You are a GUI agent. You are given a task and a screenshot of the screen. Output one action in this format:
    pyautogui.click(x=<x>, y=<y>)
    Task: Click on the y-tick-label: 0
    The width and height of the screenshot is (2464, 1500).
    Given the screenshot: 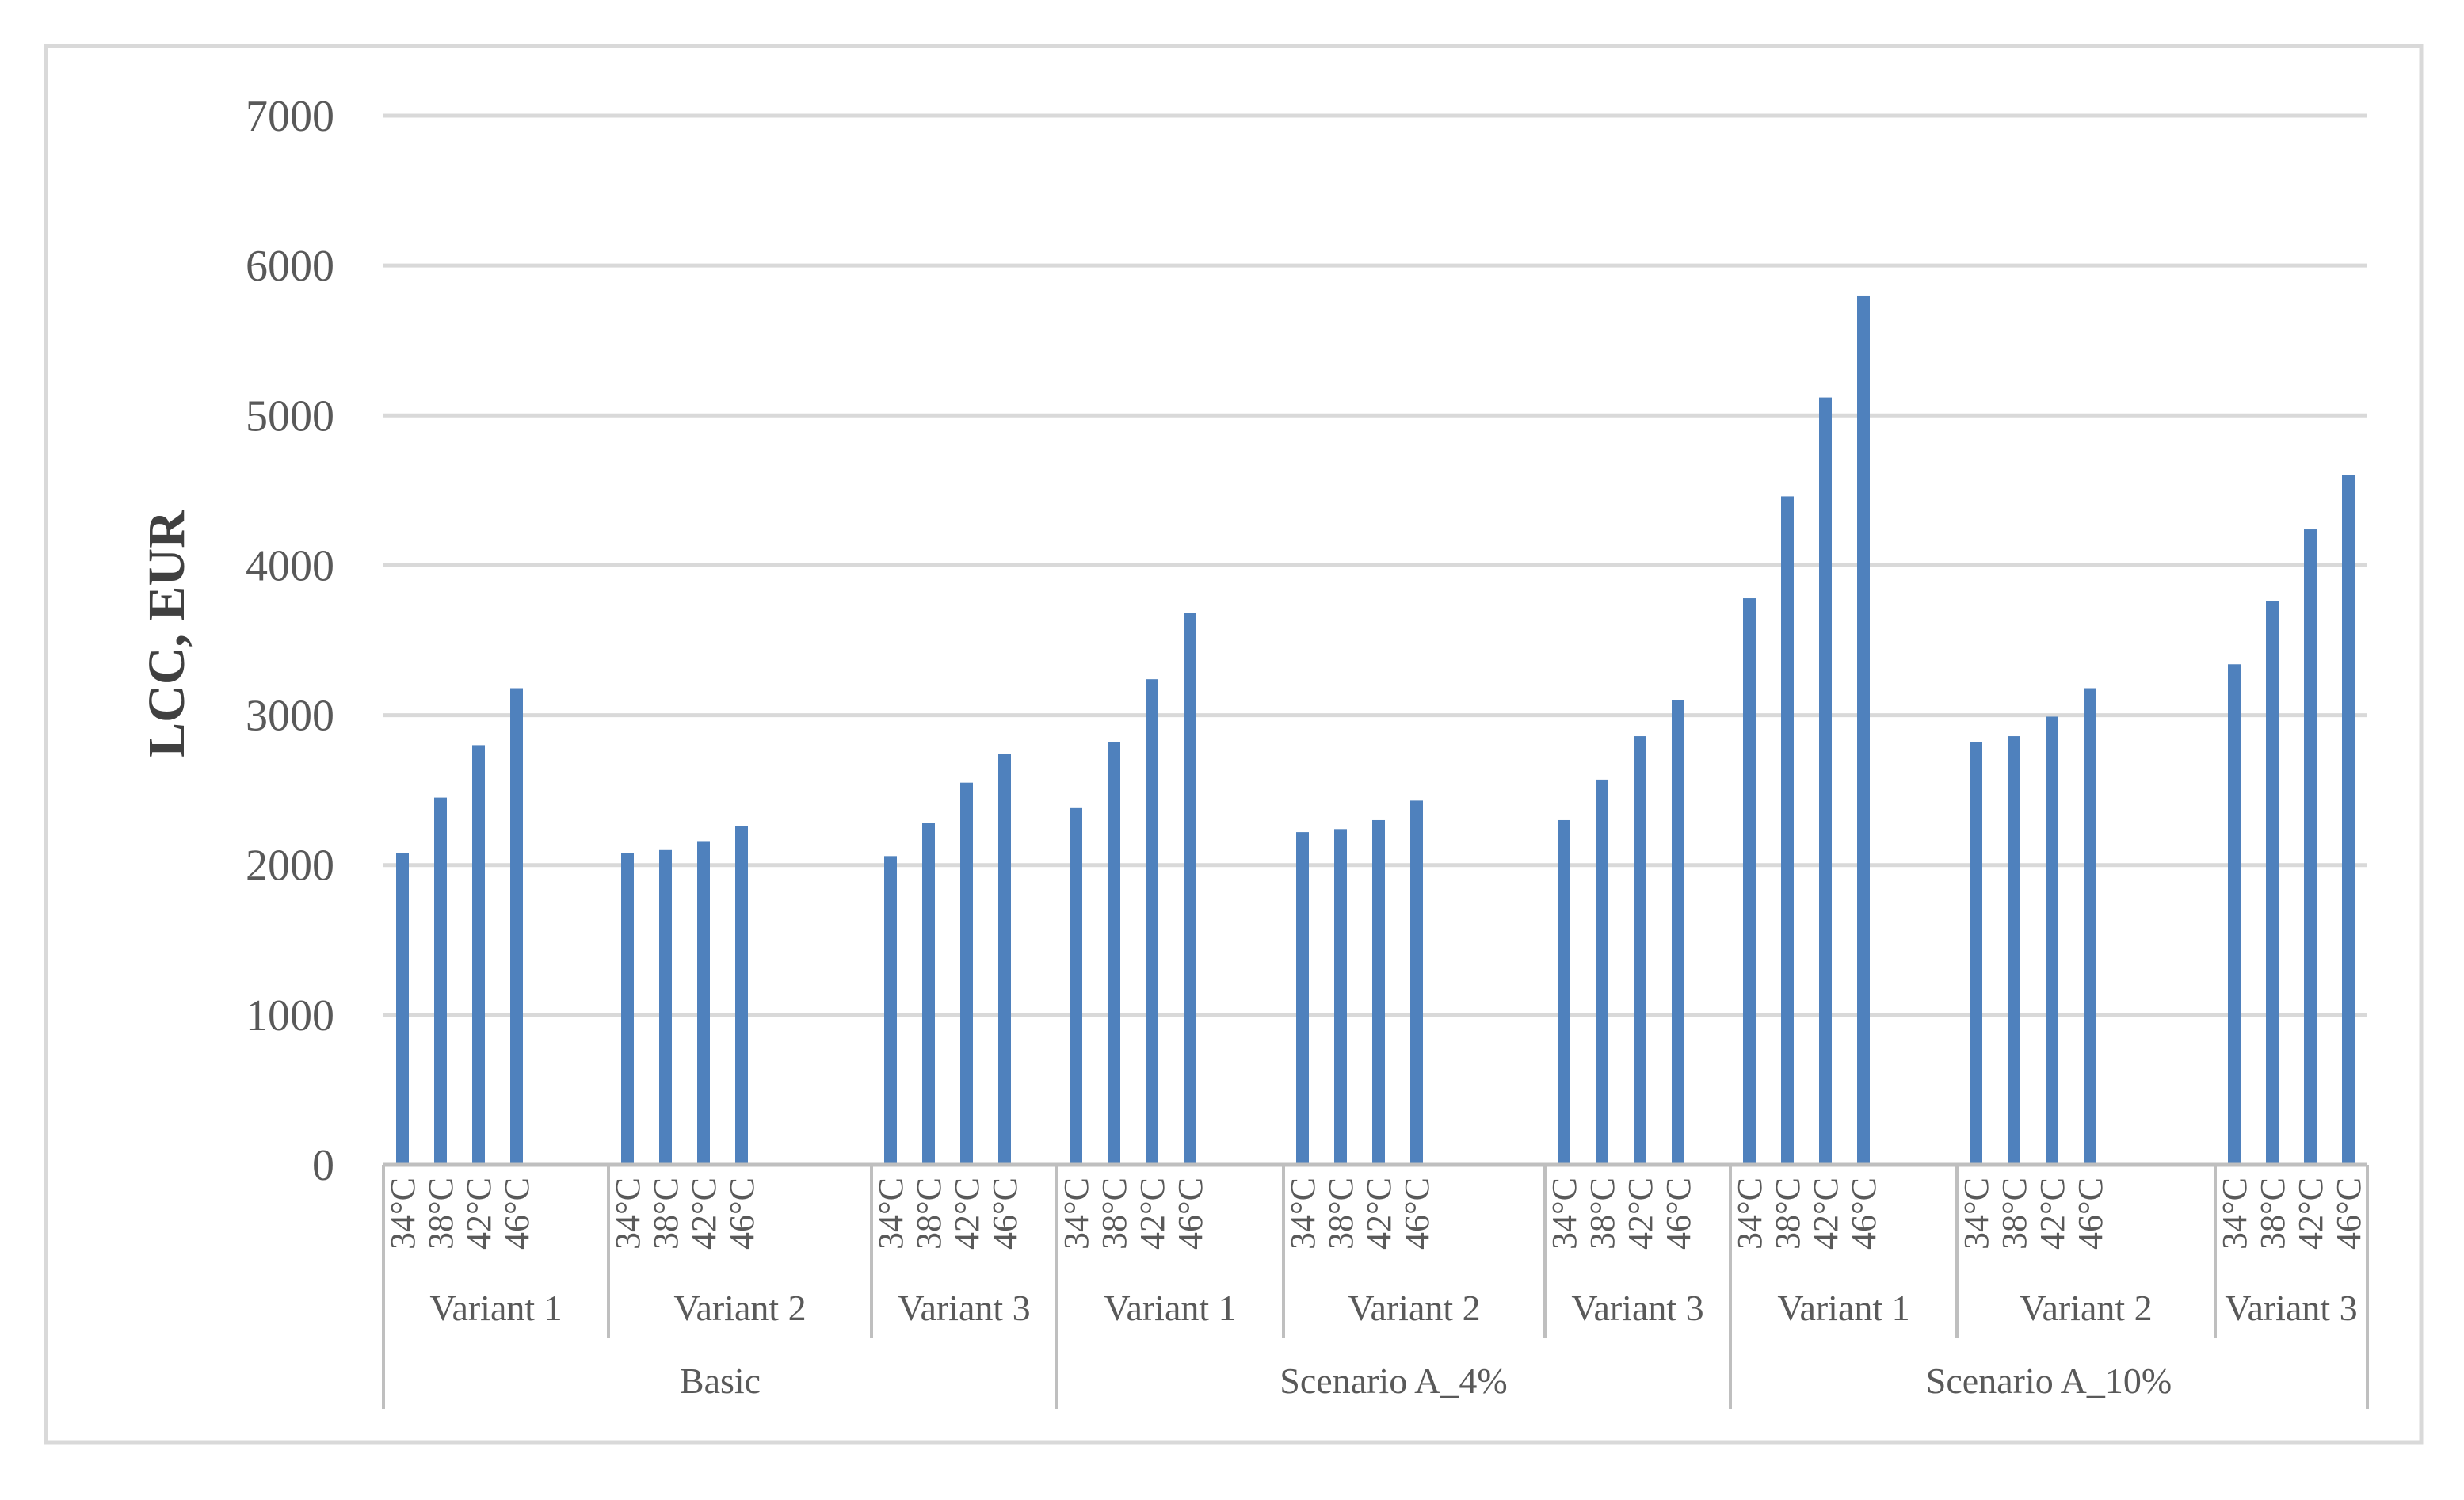 What is the action you would take?
    pyautogui.click(x=323, y=1165)
    